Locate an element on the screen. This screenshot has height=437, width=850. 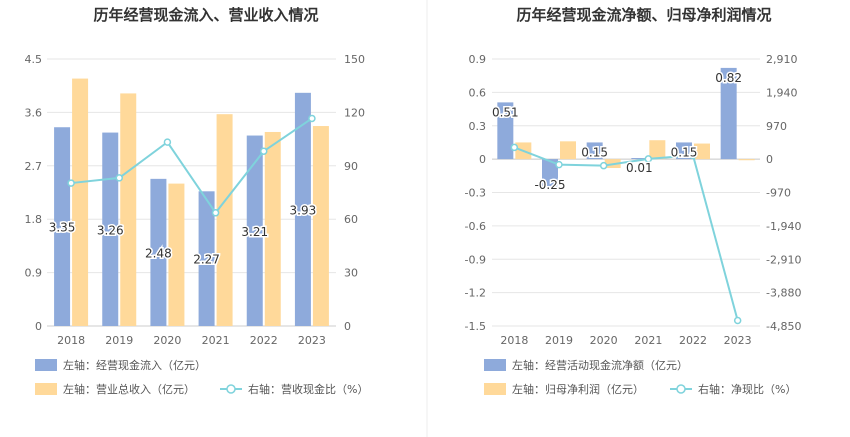
data-label: 3.93 is located at coordinates (303, 210).